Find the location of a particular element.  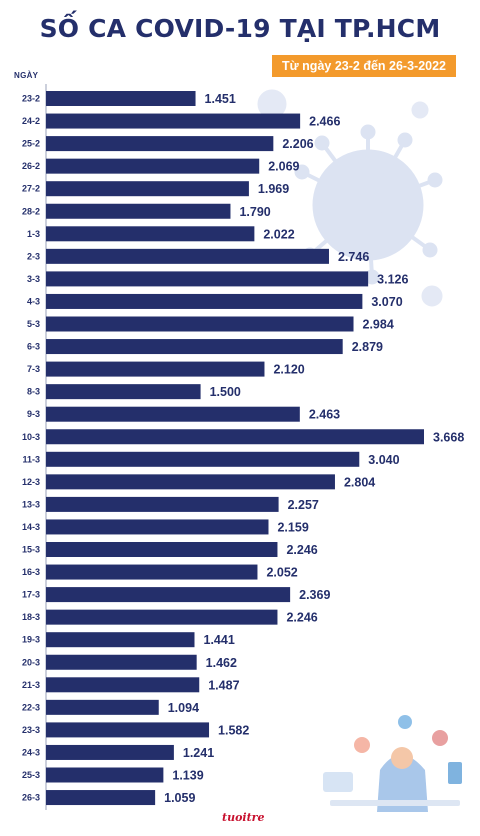

value-label: 3.668 is located at coordinates (448, 437).